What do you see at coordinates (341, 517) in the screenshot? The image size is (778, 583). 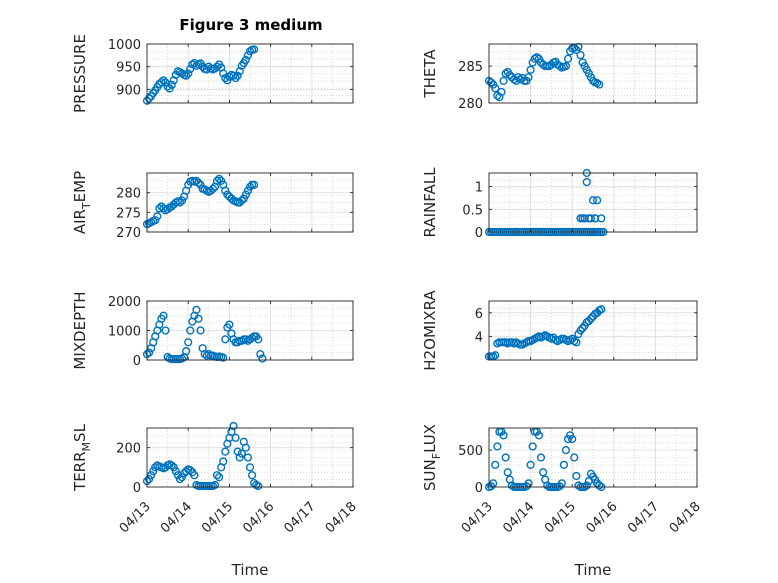 I see `x-tick-label: 04/18` at bounding box center [341, 517].